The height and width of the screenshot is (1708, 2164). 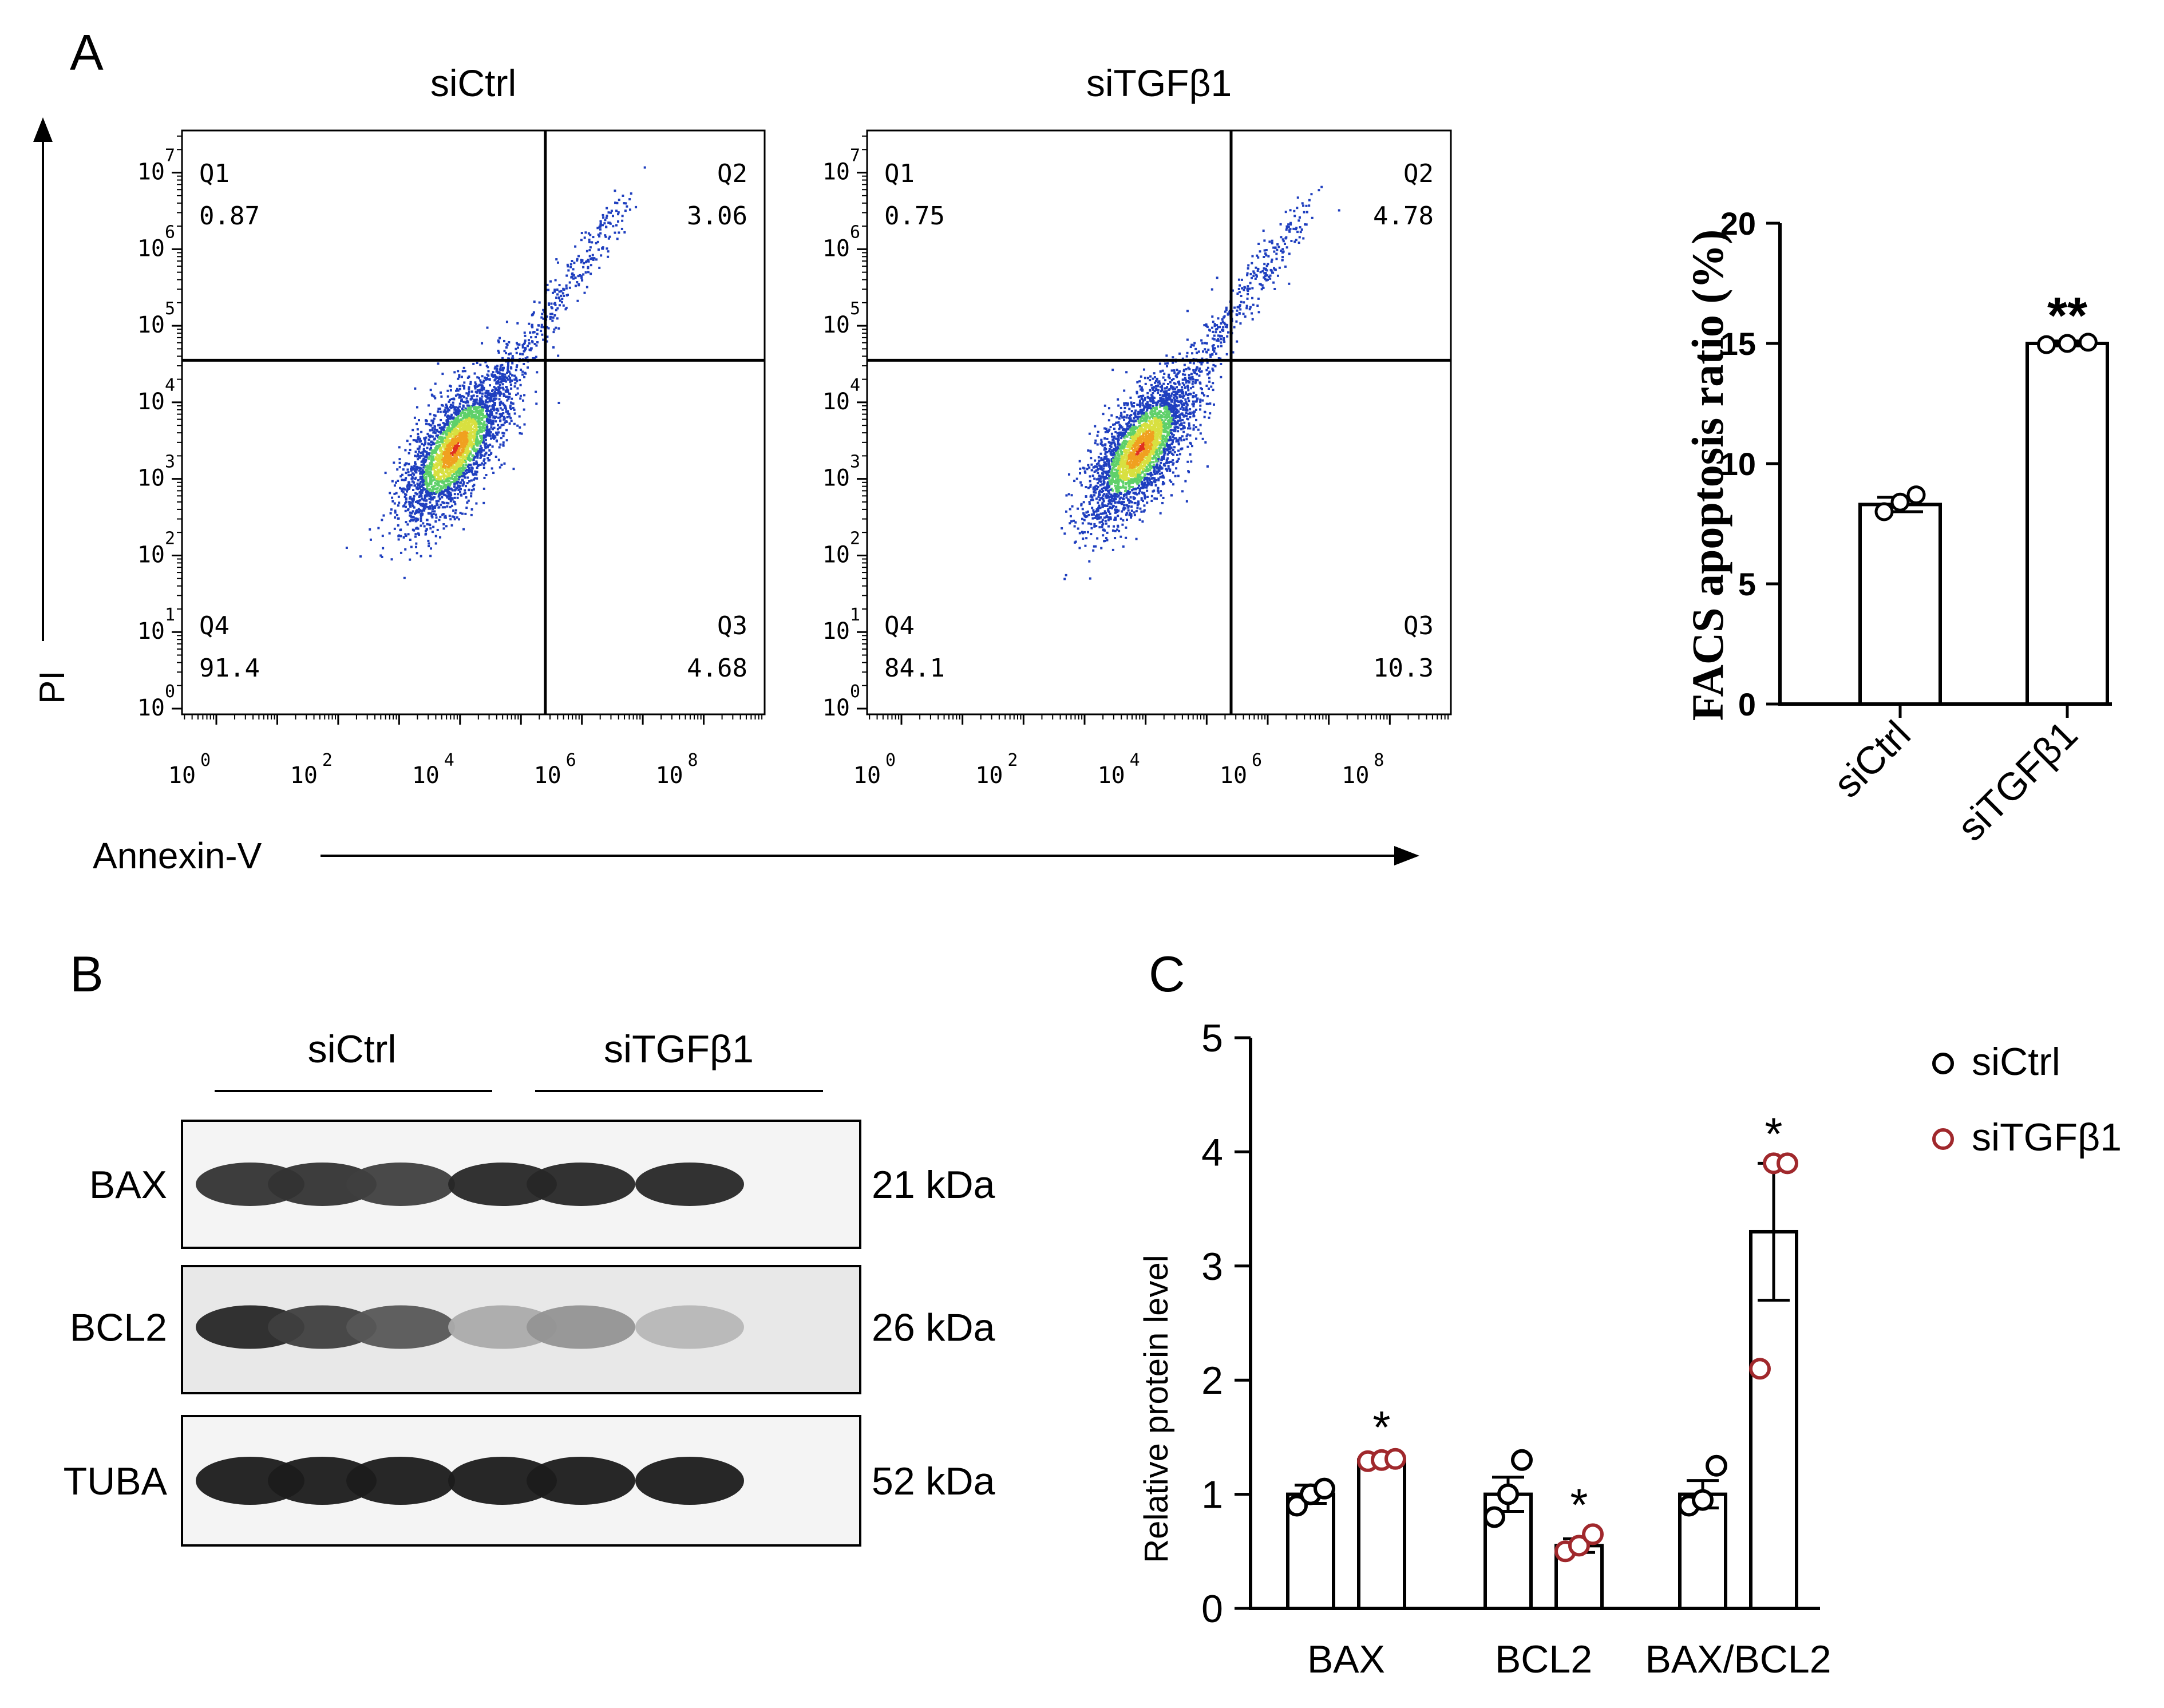 What do you see at coordinates (717, 669) in the screenshot?
I see `quadrant-value-q3: 4.68` at bounding box center [717, 669].